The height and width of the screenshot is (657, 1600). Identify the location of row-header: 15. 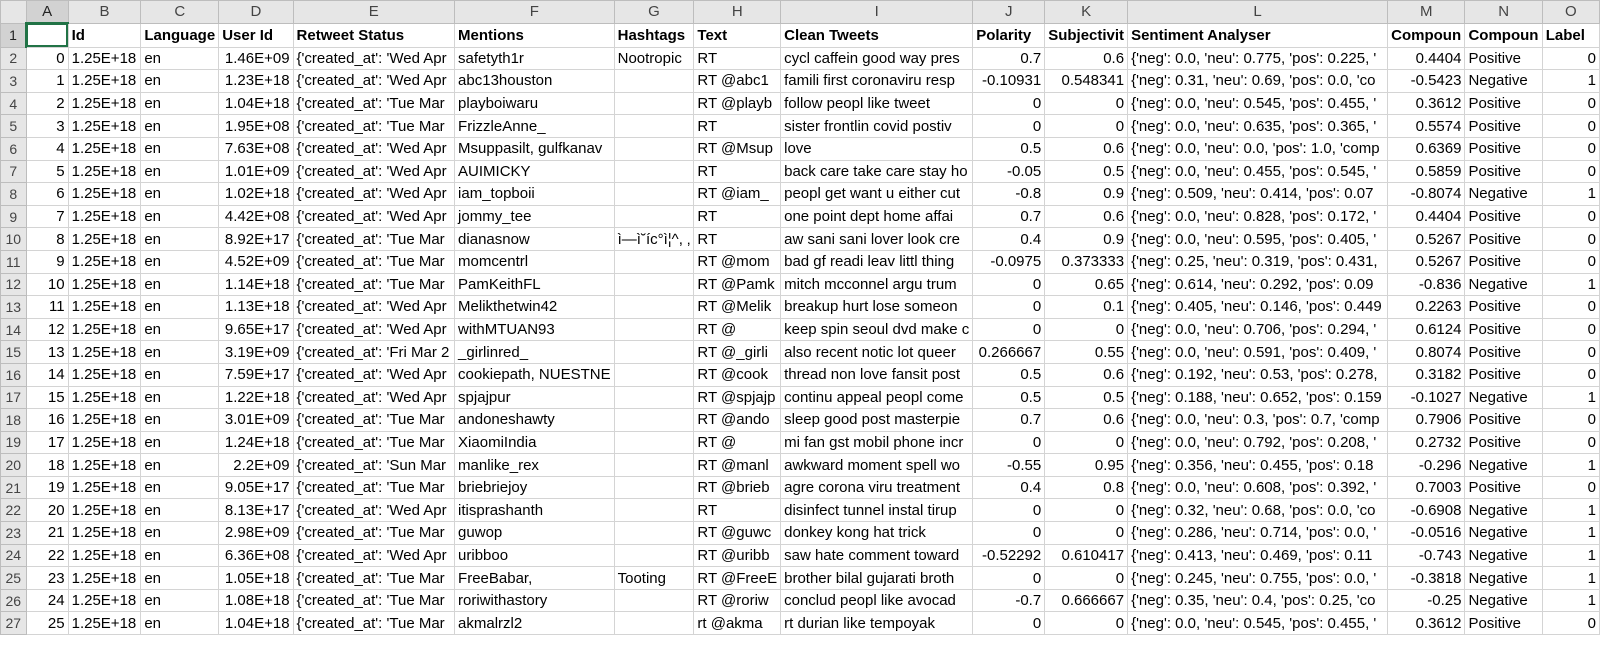
(13, 352).